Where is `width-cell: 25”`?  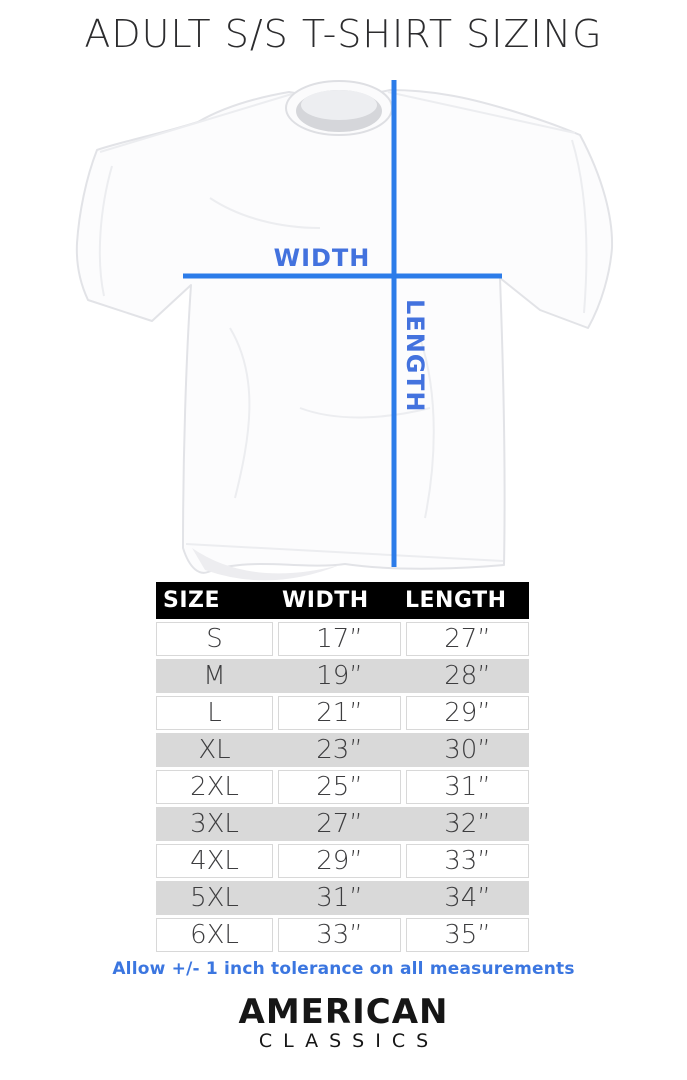 width-cell: 25” is located at coordinates (339, 787).